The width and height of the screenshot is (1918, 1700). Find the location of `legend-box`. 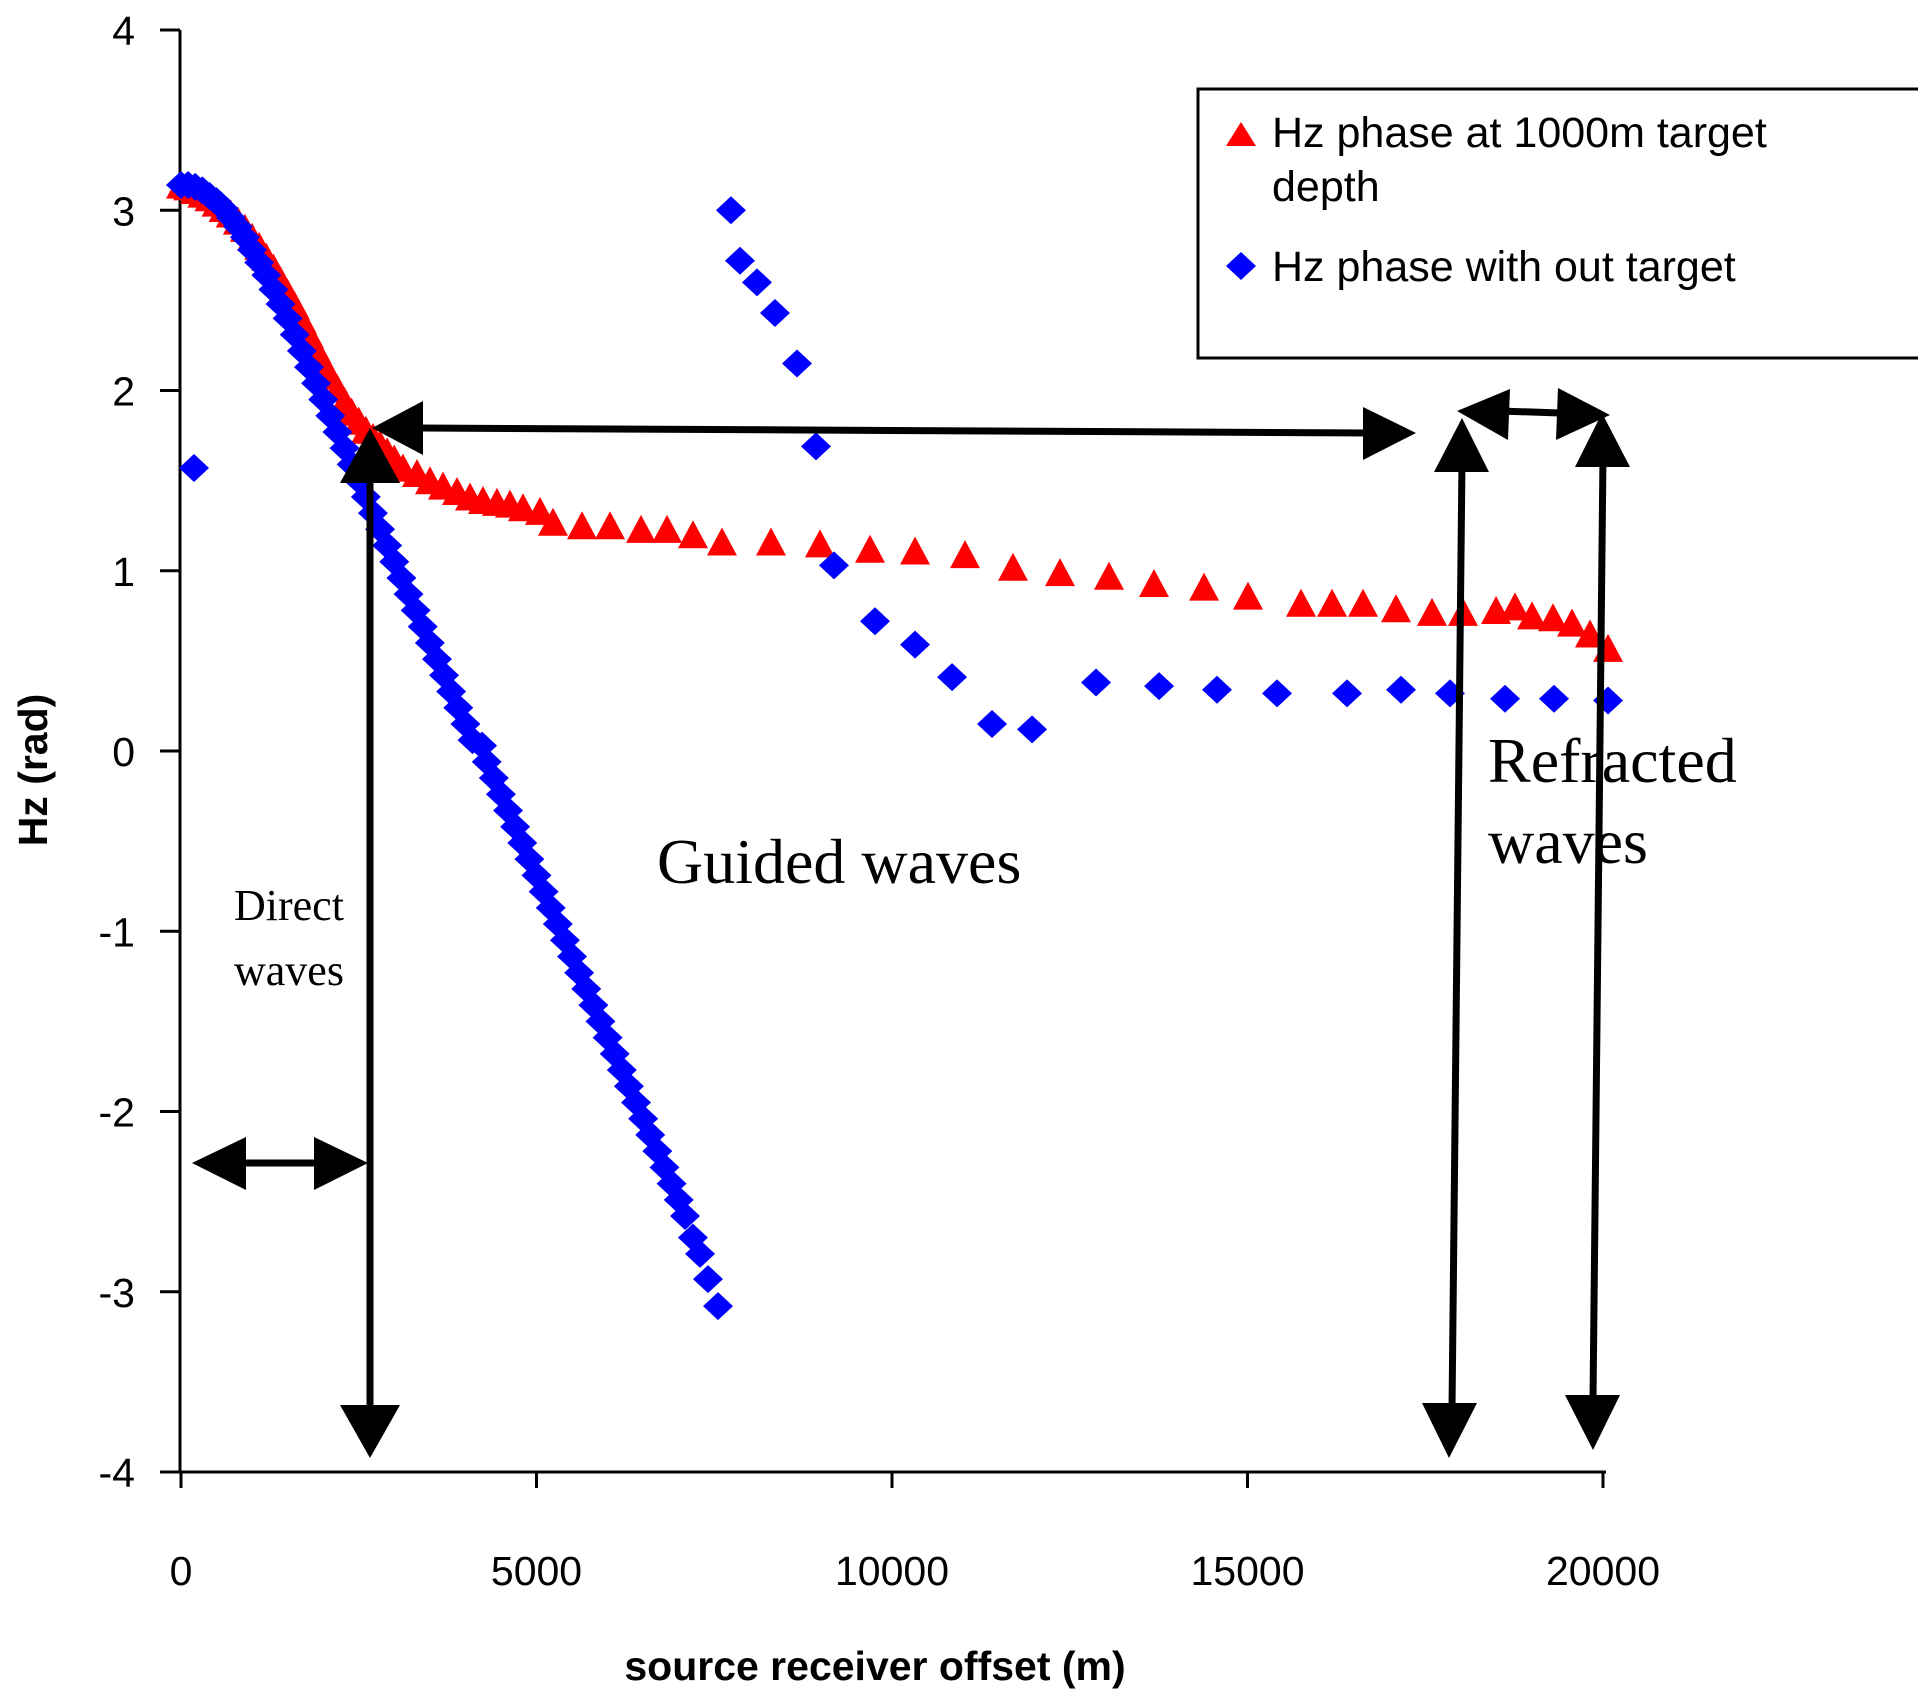

legend-box is located at coordinates (1557, 223).